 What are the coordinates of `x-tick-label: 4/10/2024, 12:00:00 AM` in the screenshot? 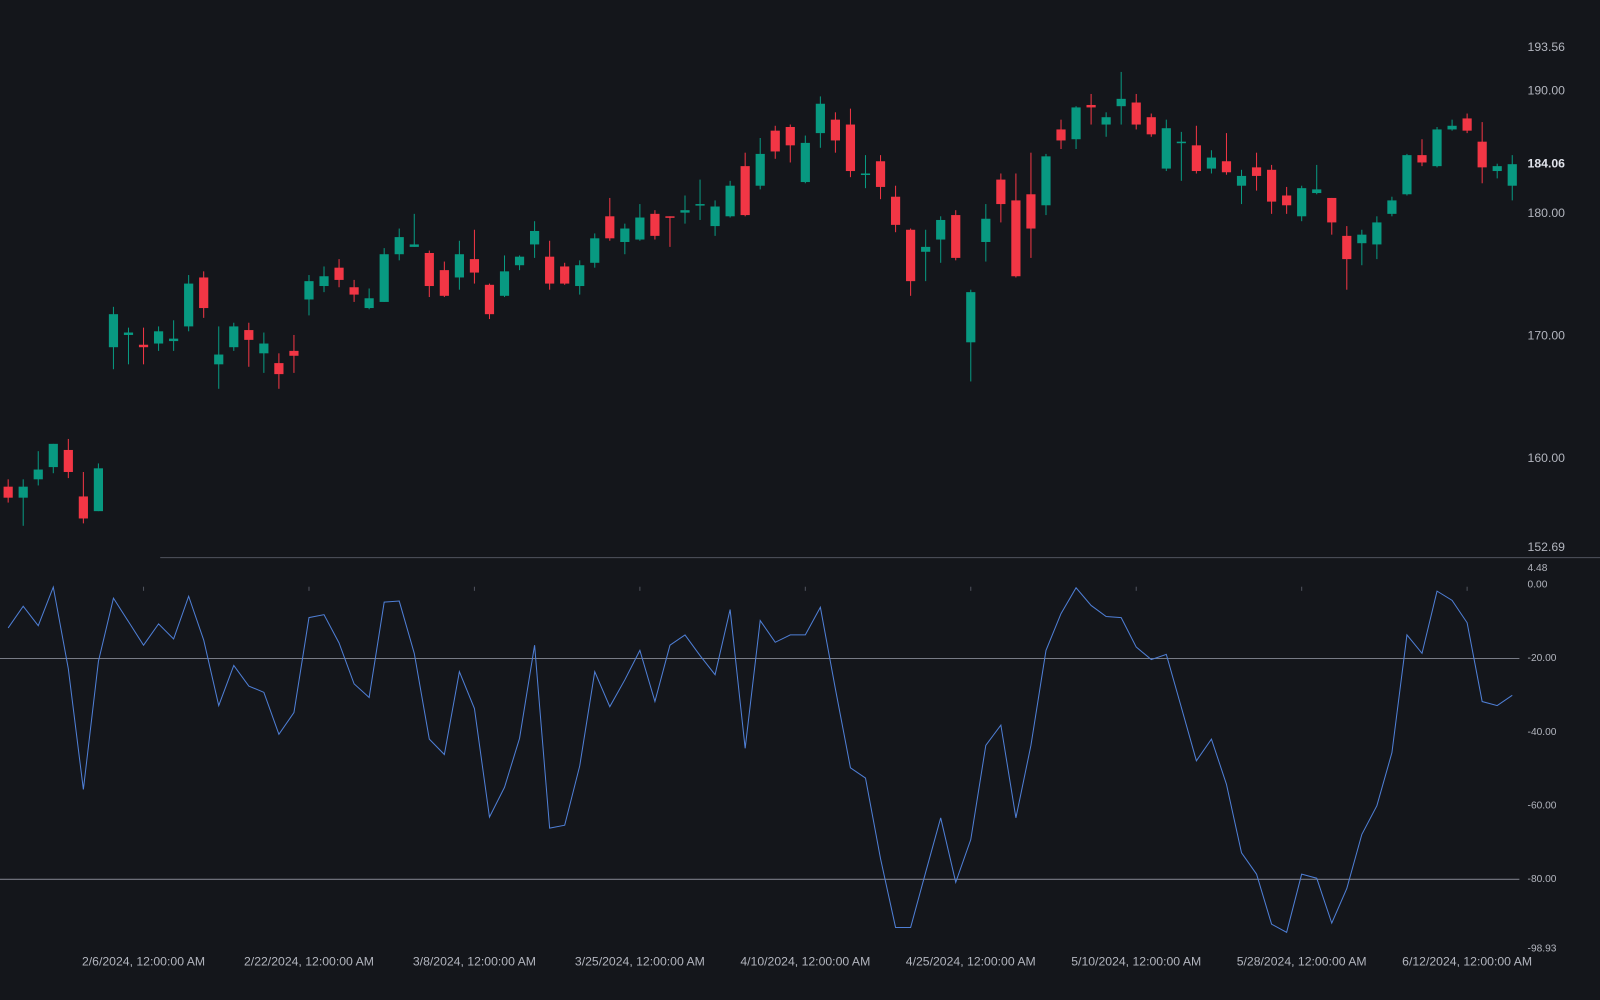 It's located at (805, 961).